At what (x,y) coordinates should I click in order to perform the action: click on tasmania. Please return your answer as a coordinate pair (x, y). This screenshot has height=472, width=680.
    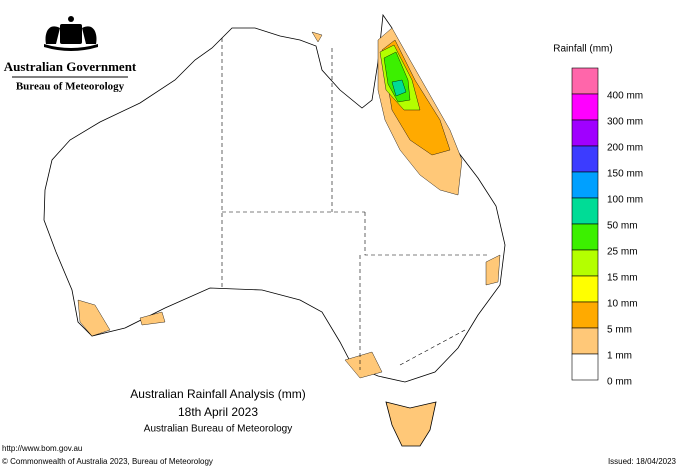
    Looking at the image, I should click on (411, 424).